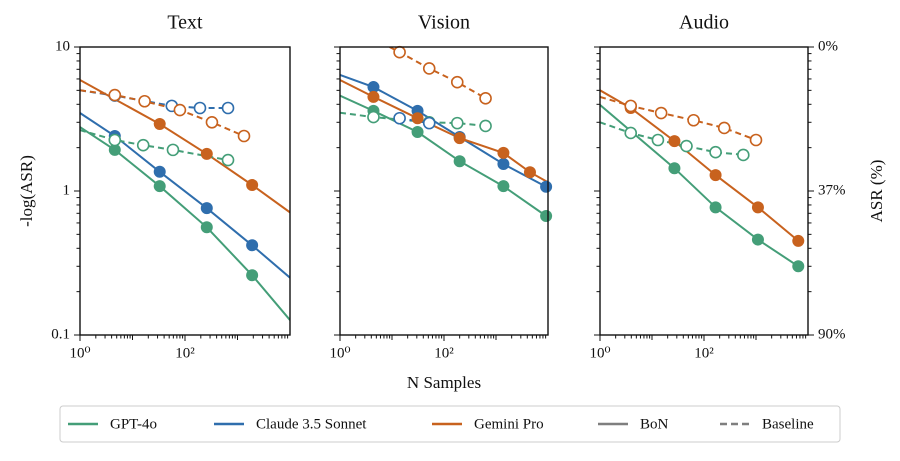  What do you see at coordinates (60, 334) in the screenshot?
I see `y-tick-label: 0.1` at bounding box center [60, 334].